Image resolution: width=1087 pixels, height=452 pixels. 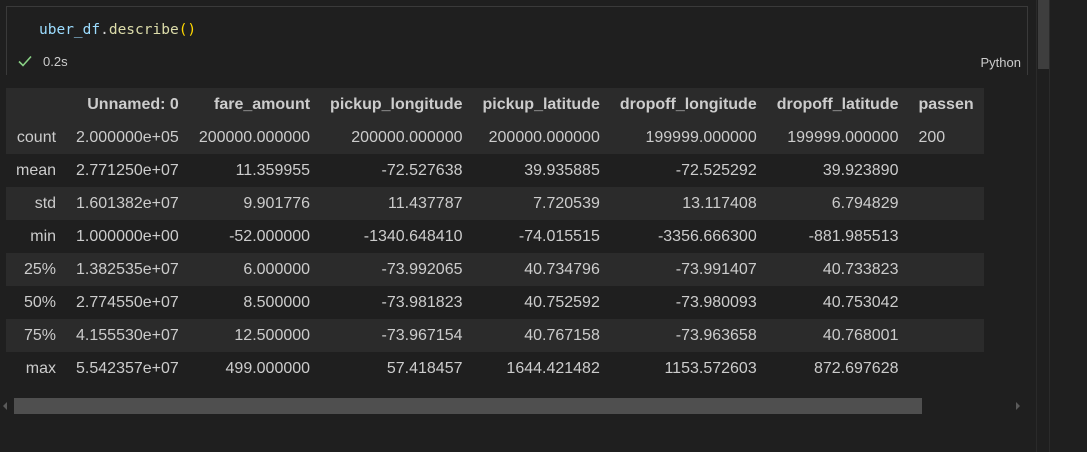 What do you see at coordinates (932, 137) in the screenshot?
I see `table-cell: 200` at bounding box center [932, 137].